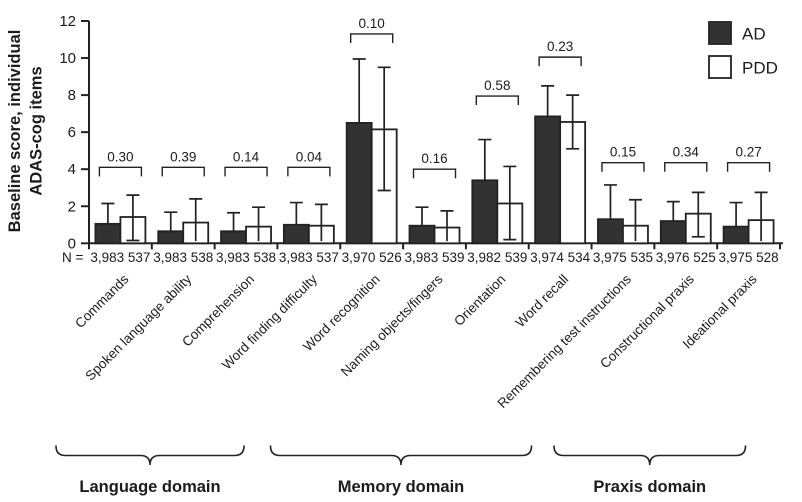  Describe the element at coordinates (73, 257) in the screenshot. I see `n-prefix: N =` at that location.